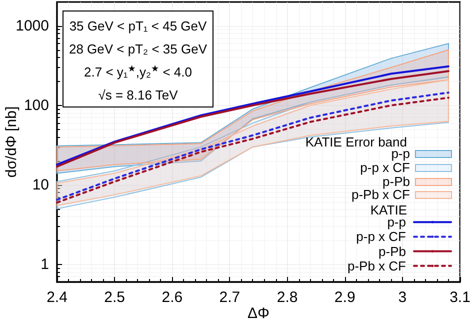 This screenshot has width=474, height=322. What do you see at coordinates (389, 210) in the screenshot?
I see `legend-title: KATIE` at bounding box center [389, 210].